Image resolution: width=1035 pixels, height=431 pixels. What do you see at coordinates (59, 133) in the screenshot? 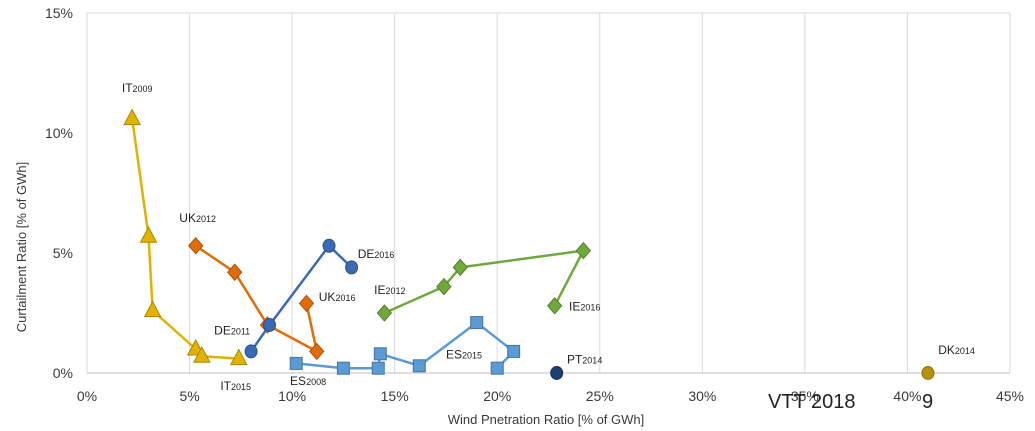
I see `y-tick-label: 10%` at bounding box center [59, 133].